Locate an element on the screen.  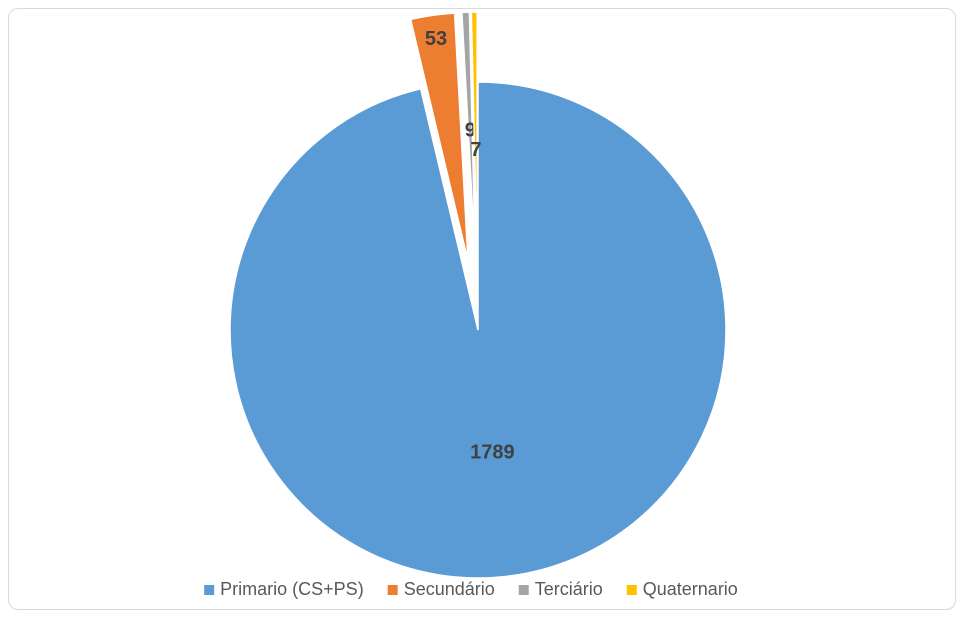
data-label: 53 is located at coordinates (436, 39).